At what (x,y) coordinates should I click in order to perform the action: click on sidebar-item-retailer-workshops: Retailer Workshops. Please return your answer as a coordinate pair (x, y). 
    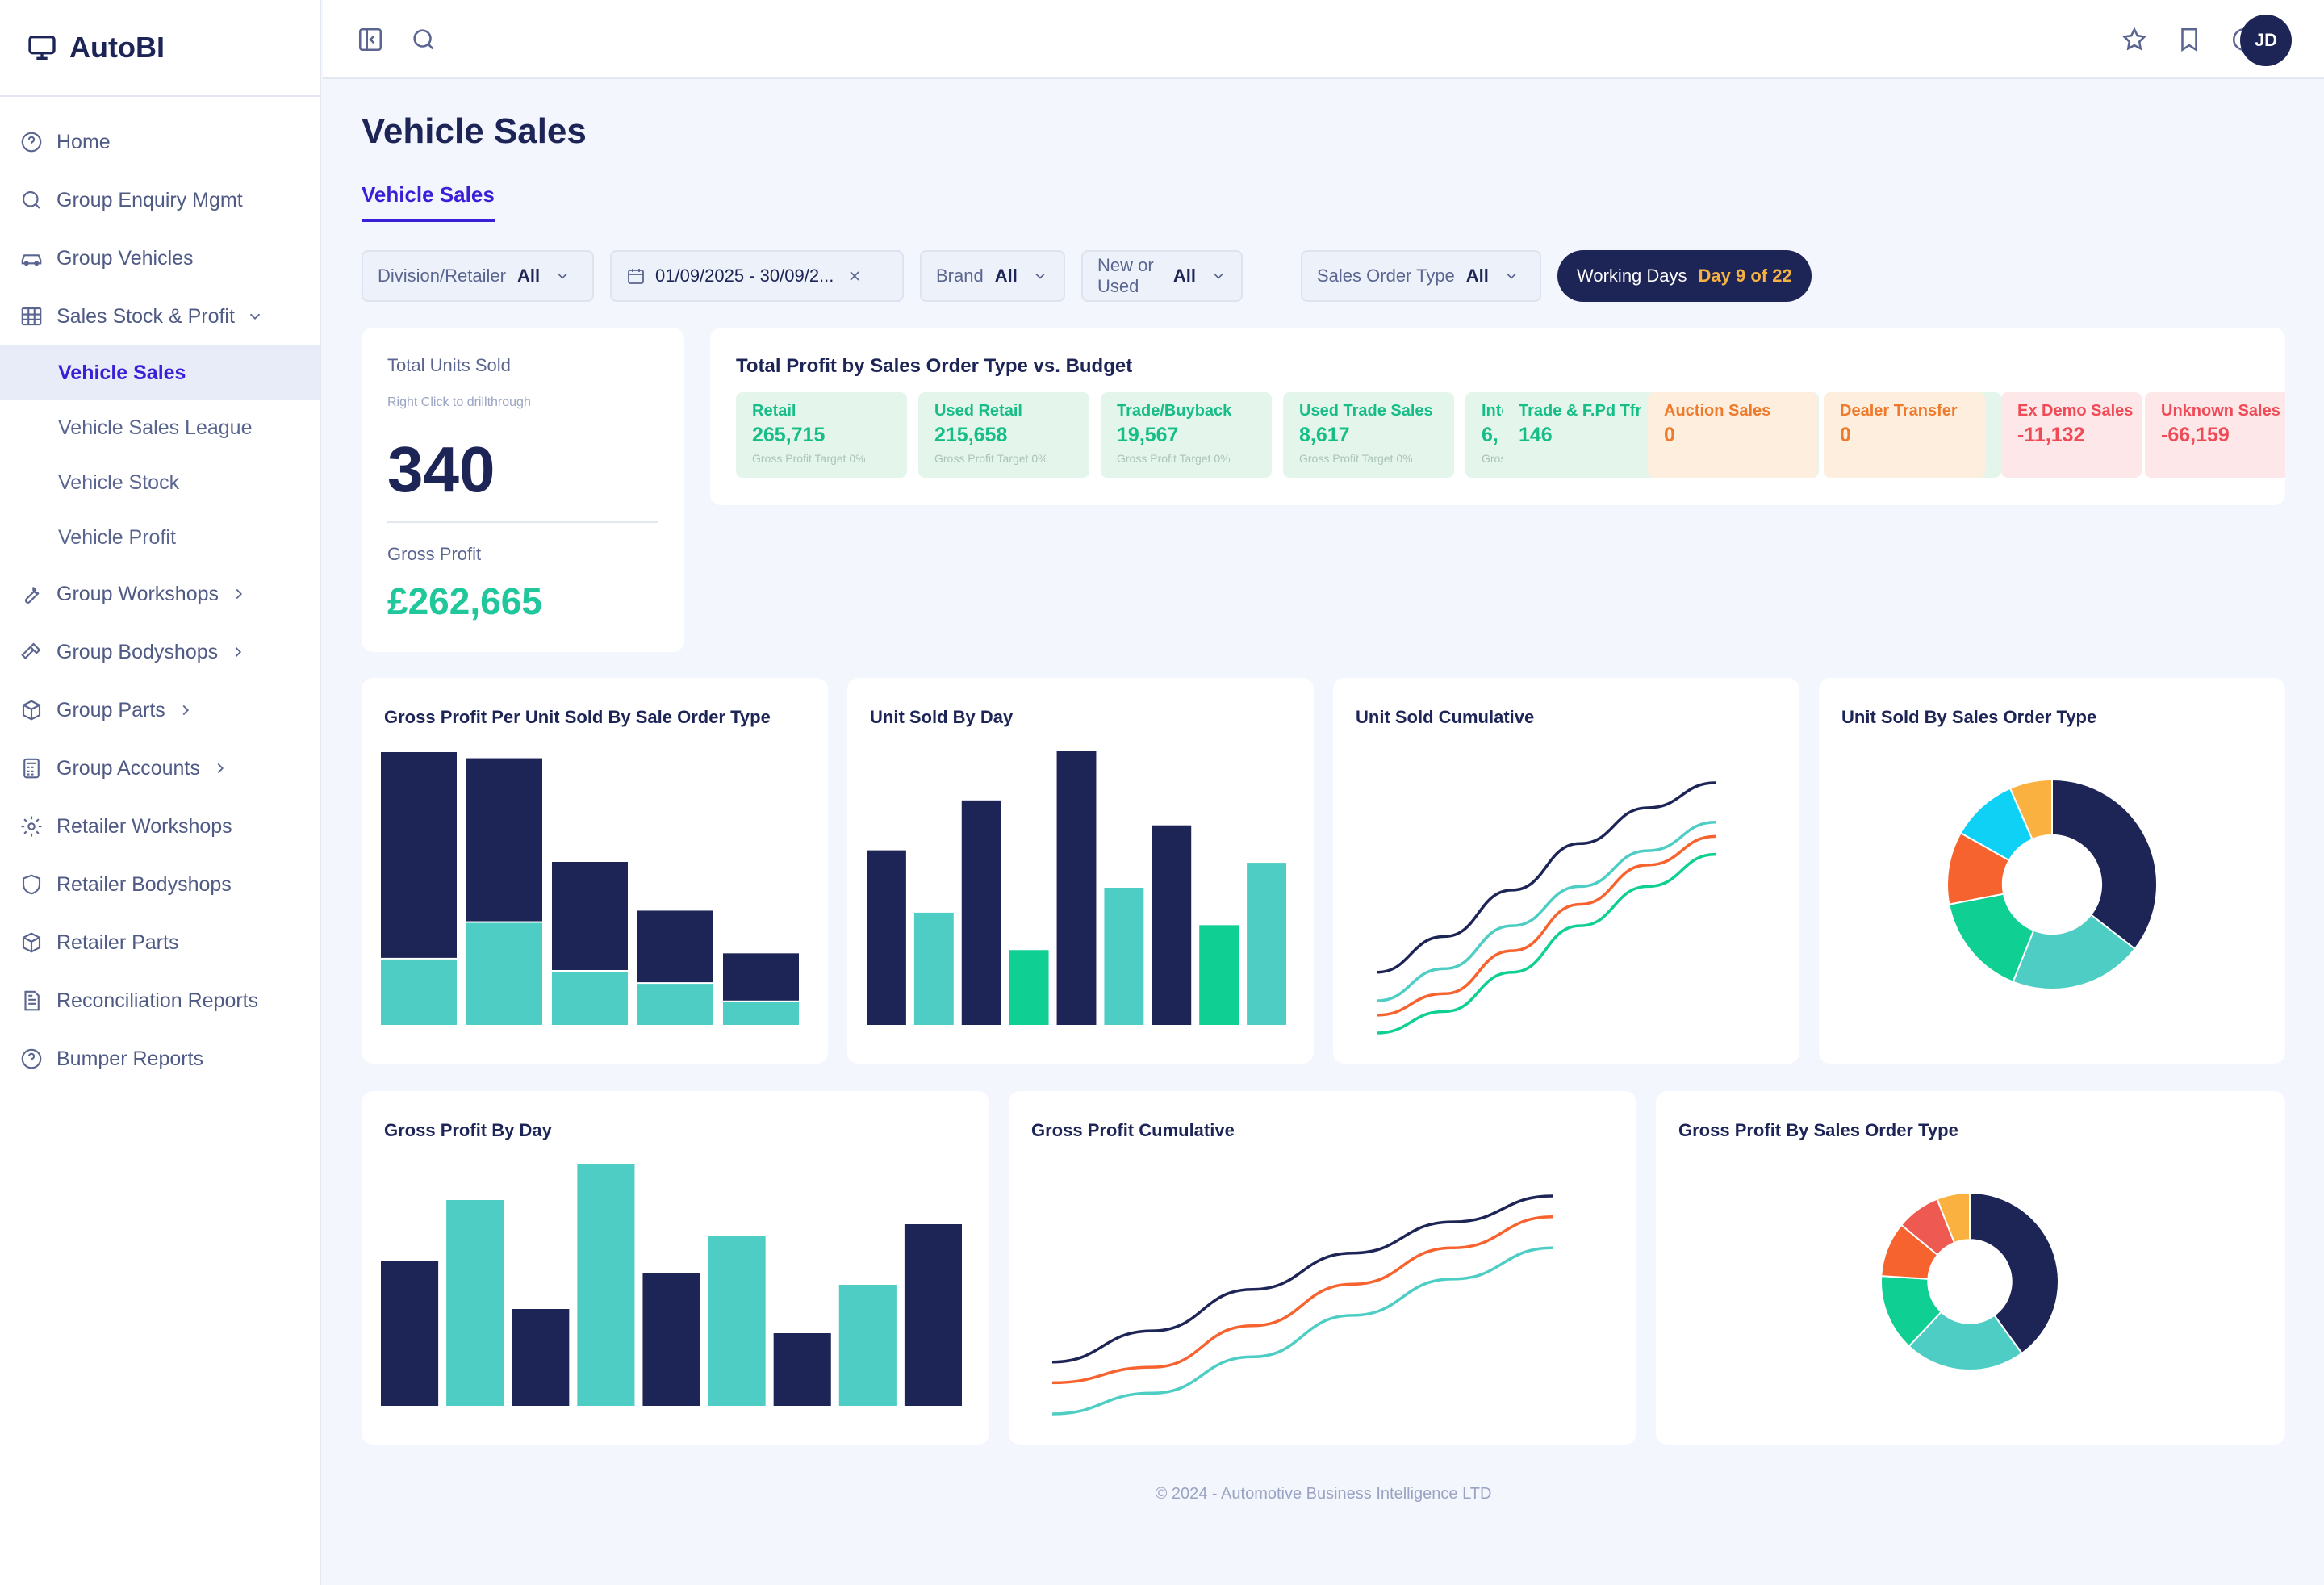
    Looking at the image, I should click on (160, 826).